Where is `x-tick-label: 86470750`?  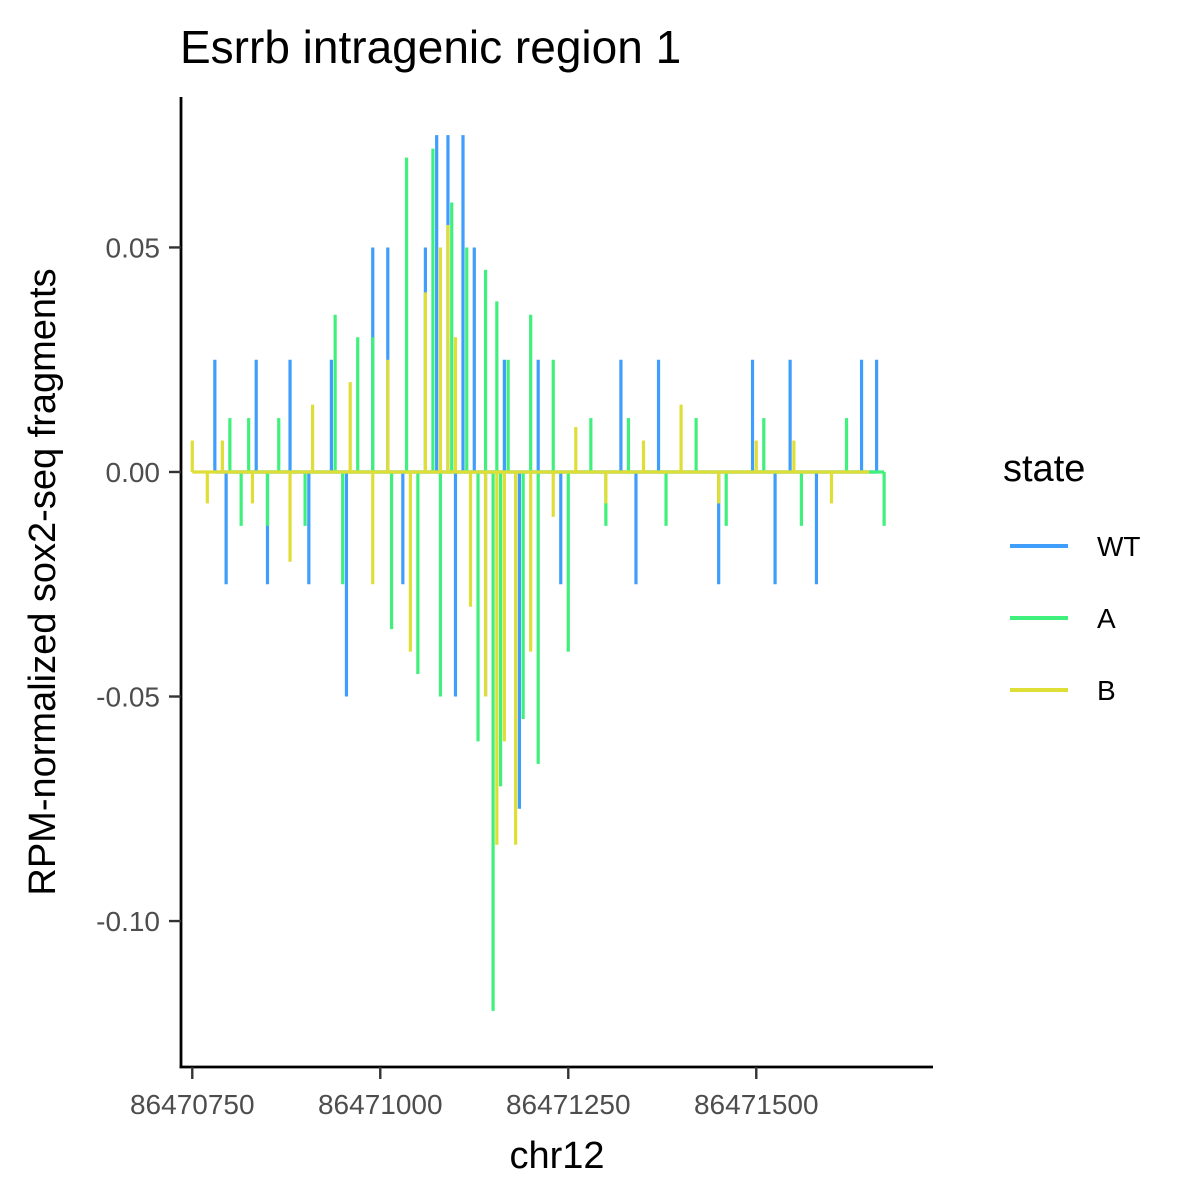 x-tick-label: 86470750 is located at coordinates (192, 1104).